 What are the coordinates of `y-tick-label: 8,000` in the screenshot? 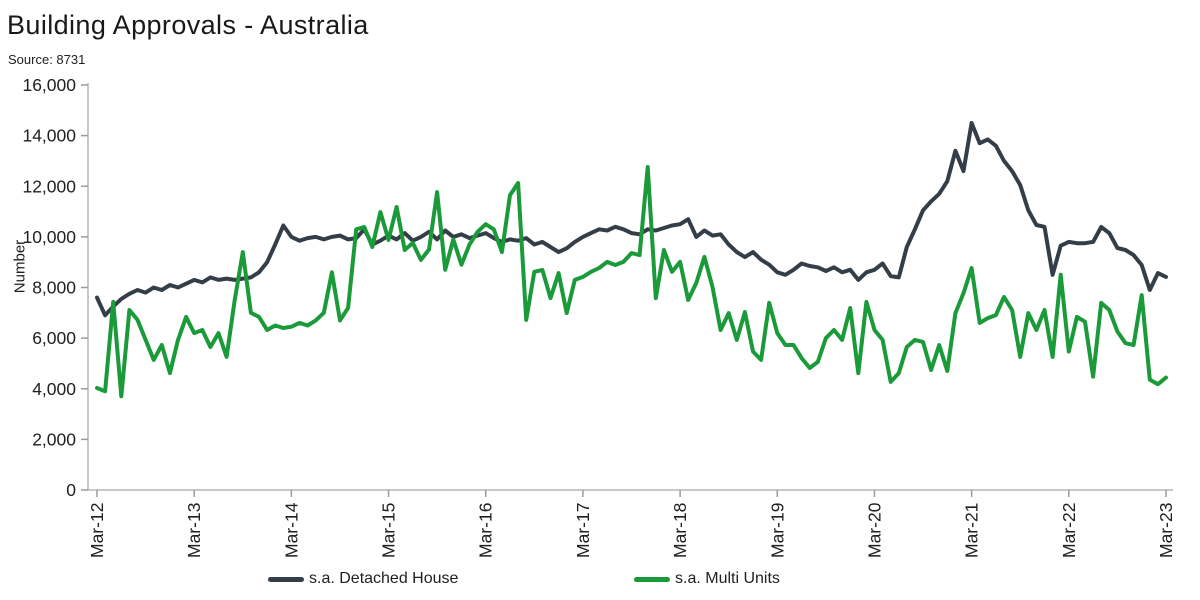 It's located at (54, 288).